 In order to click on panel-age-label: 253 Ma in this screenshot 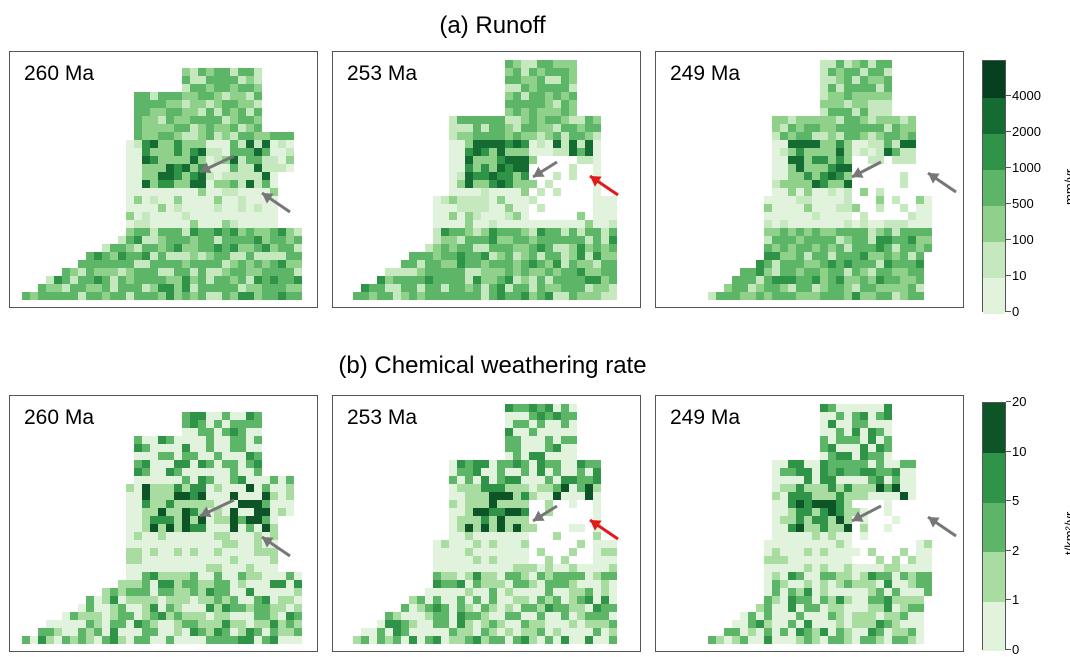, I will do `click(382, 74)`.